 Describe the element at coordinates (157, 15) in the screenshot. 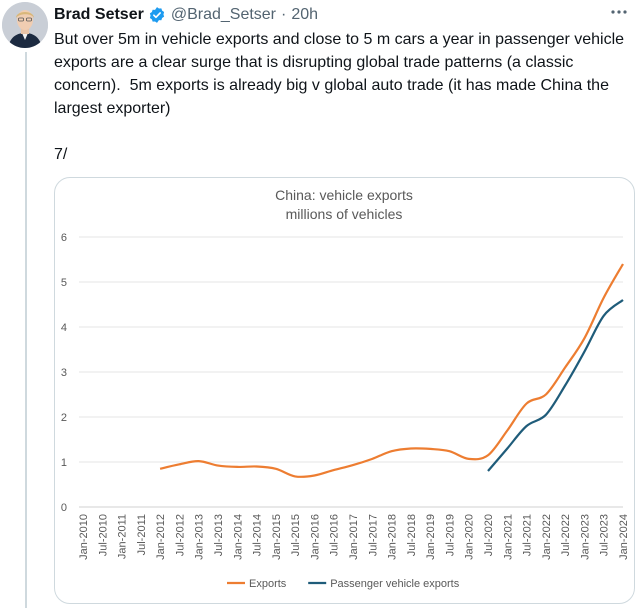

I see `verified-badge-icon` at that location.